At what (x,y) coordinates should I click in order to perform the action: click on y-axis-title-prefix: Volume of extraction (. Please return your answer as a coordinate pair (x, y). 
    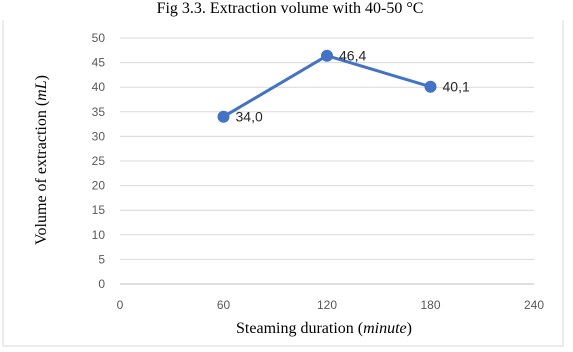
    Looking at the image, I should click on (41, 173).